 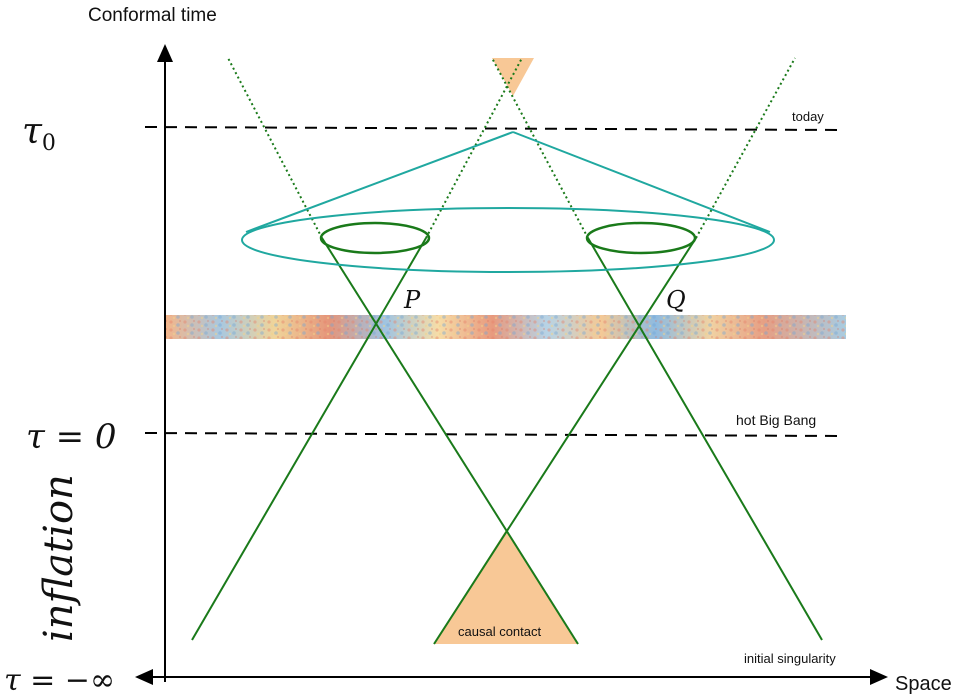 What do you see at coordinates (506, 327) in the screenshot?
I see `cmb-band` at bounding box center [506, 327].